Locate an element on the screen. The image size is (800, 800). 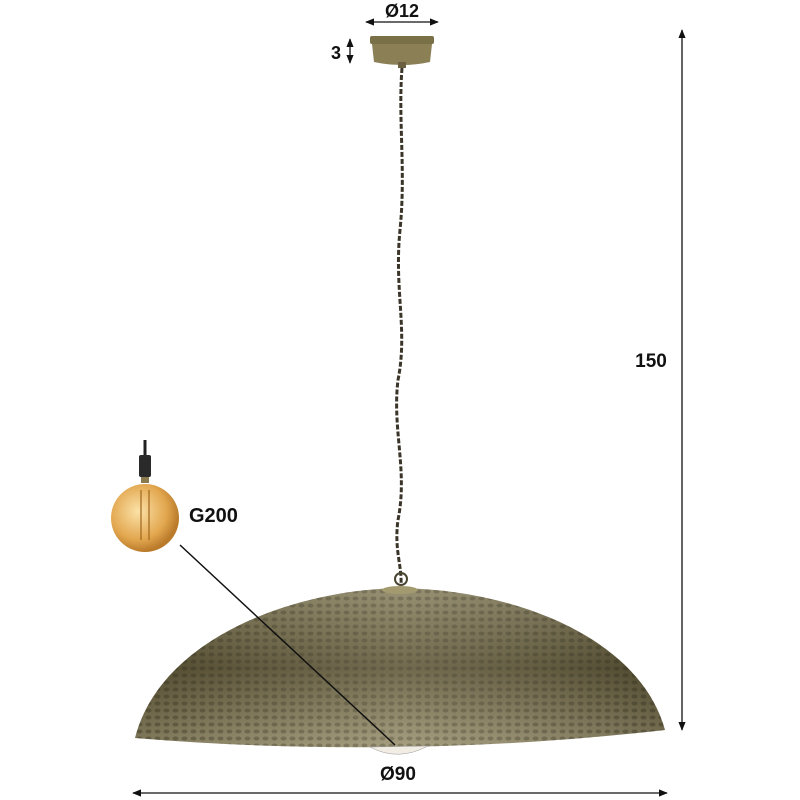
suspension-chain is located at coordinates (399, 326).